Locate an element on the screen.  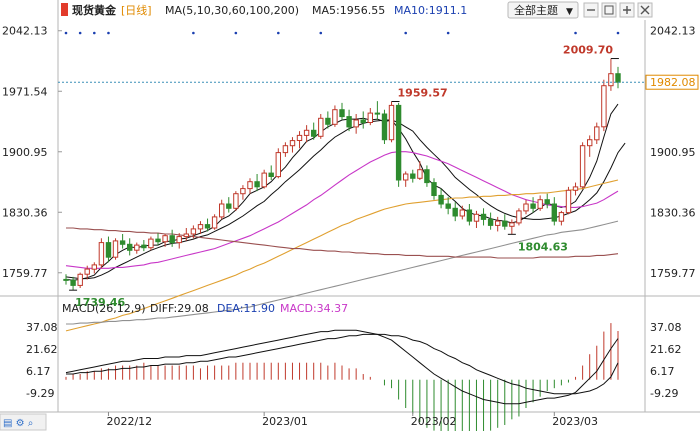
price-axis-left: 2042.13 1971.54 1900.95 1830.36 1759.77 is located at coordinates (25, 152).